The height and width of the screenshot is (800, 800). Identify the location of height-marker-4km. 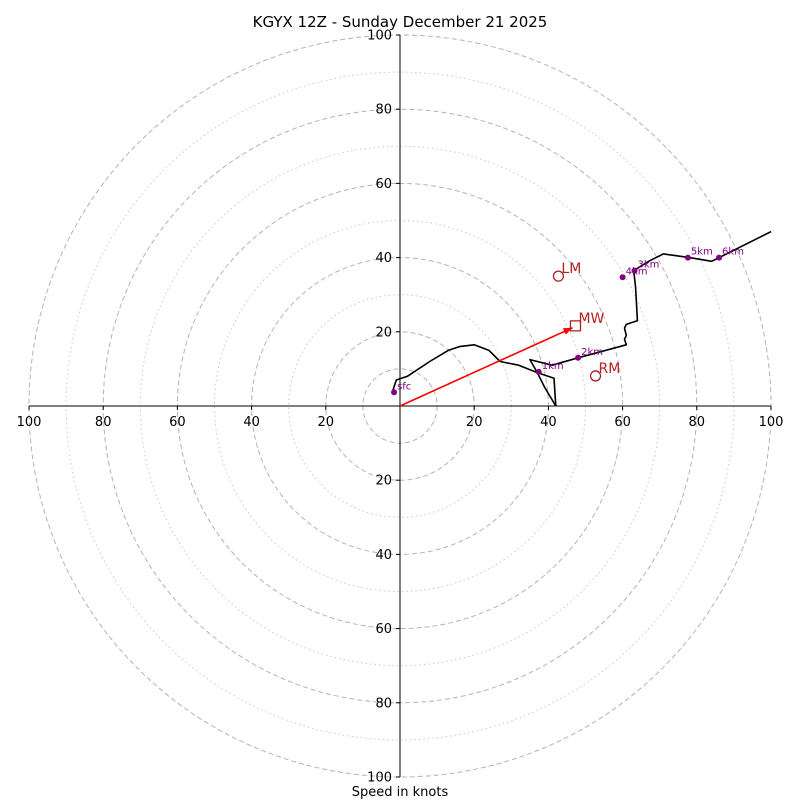
(622, 277).